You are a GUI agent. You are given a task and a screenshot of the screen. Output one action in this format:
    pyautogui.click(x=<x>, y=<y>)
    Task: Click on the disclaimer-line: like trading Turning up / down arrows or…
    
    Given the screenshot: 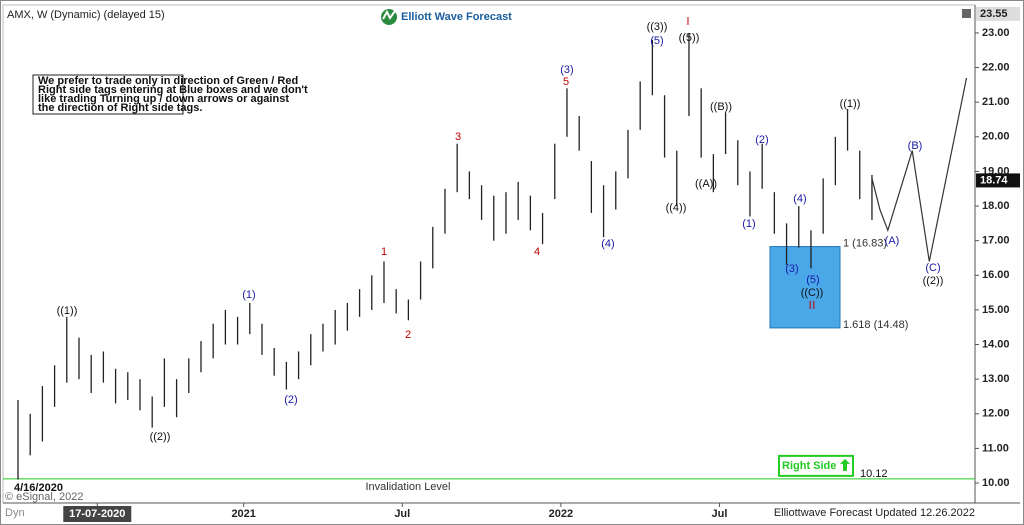 What is the action you would take?
    pyautogui.click(x=163, y=99)
    